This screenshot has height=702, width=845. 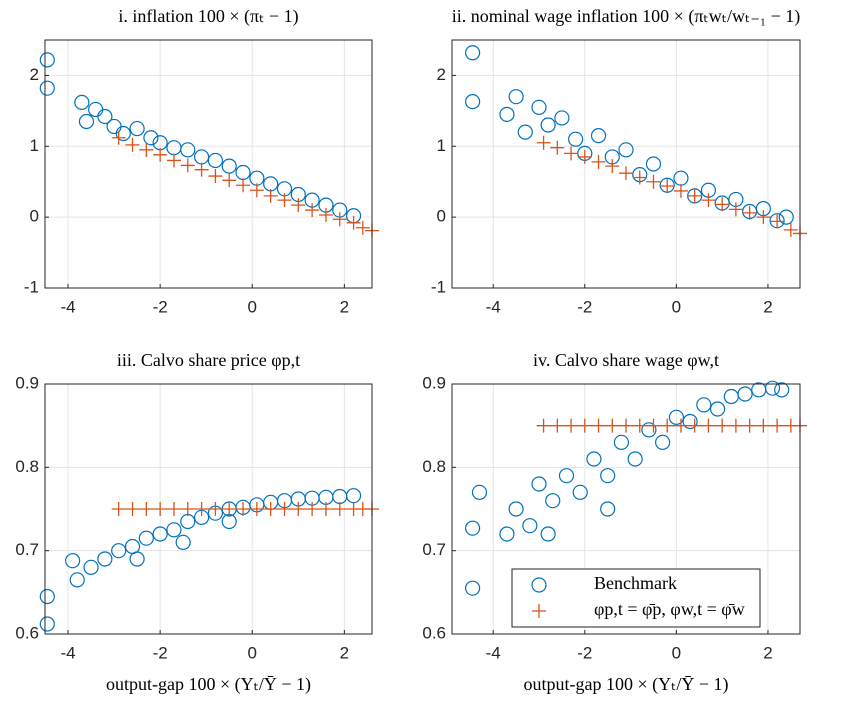 I want to click on subplot-title: iii. Calvo share price φp,t, so click(x=208, y=360).